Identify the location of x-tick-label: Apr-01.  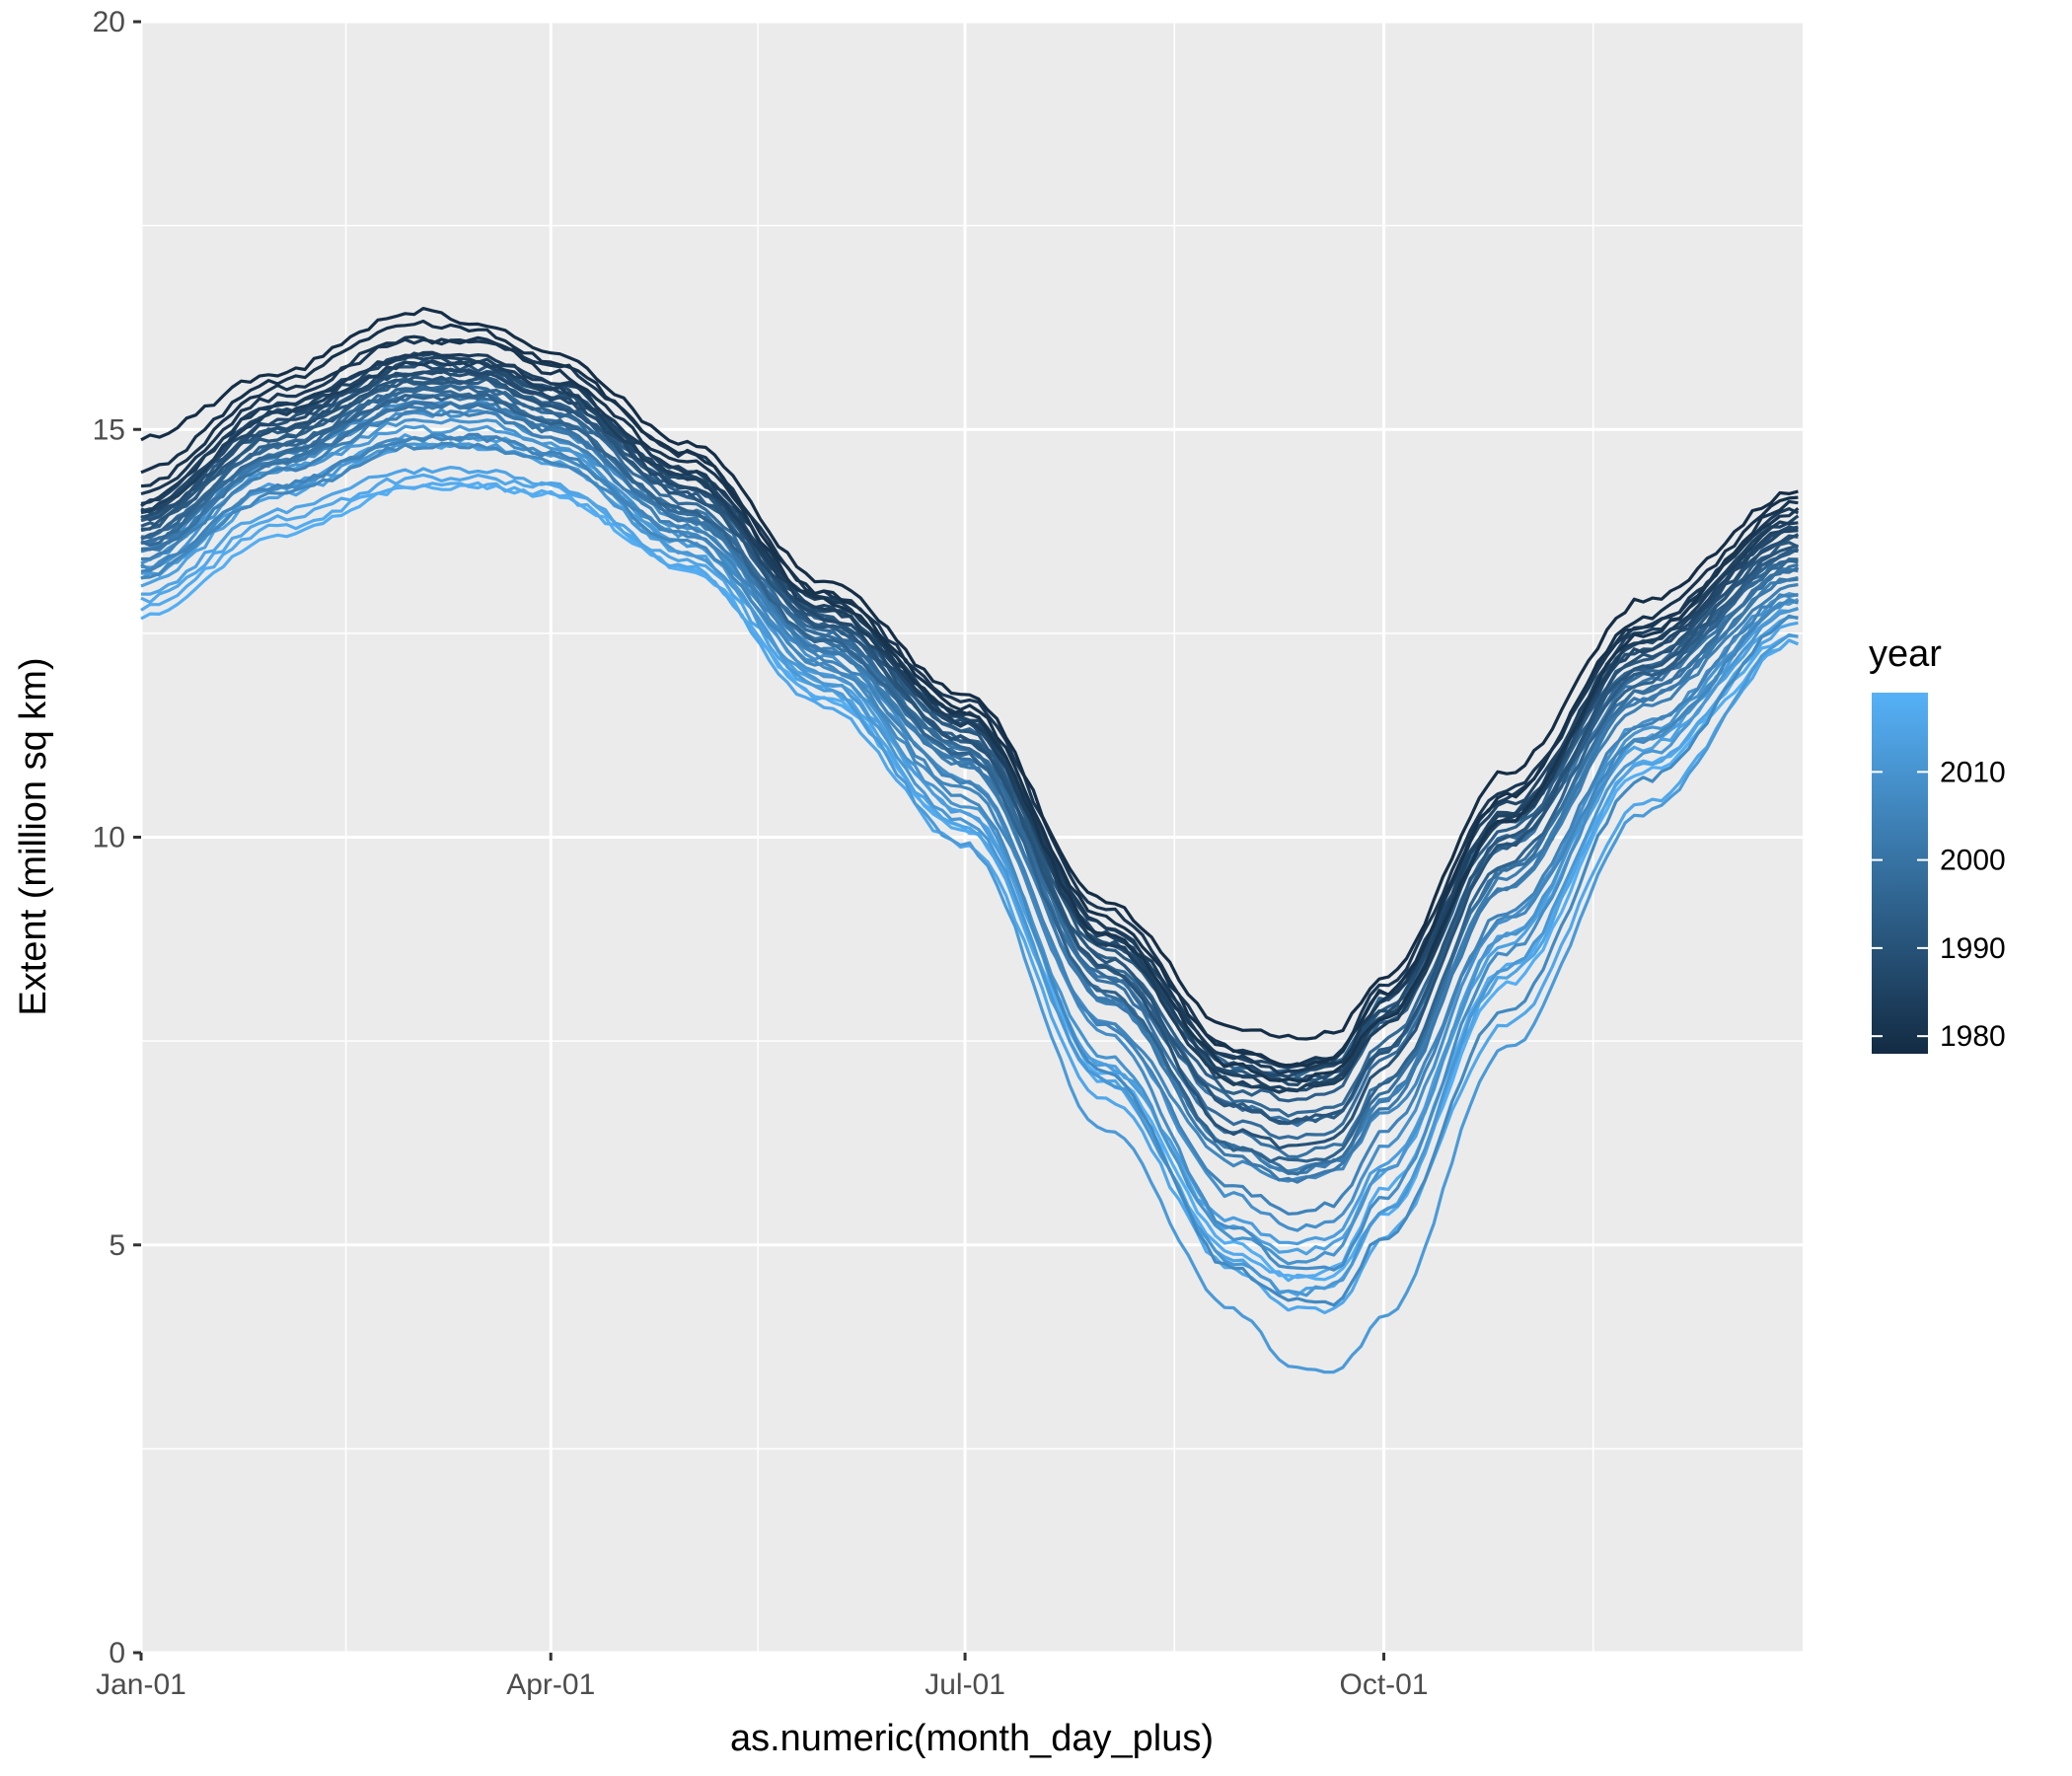
(551, 1684).